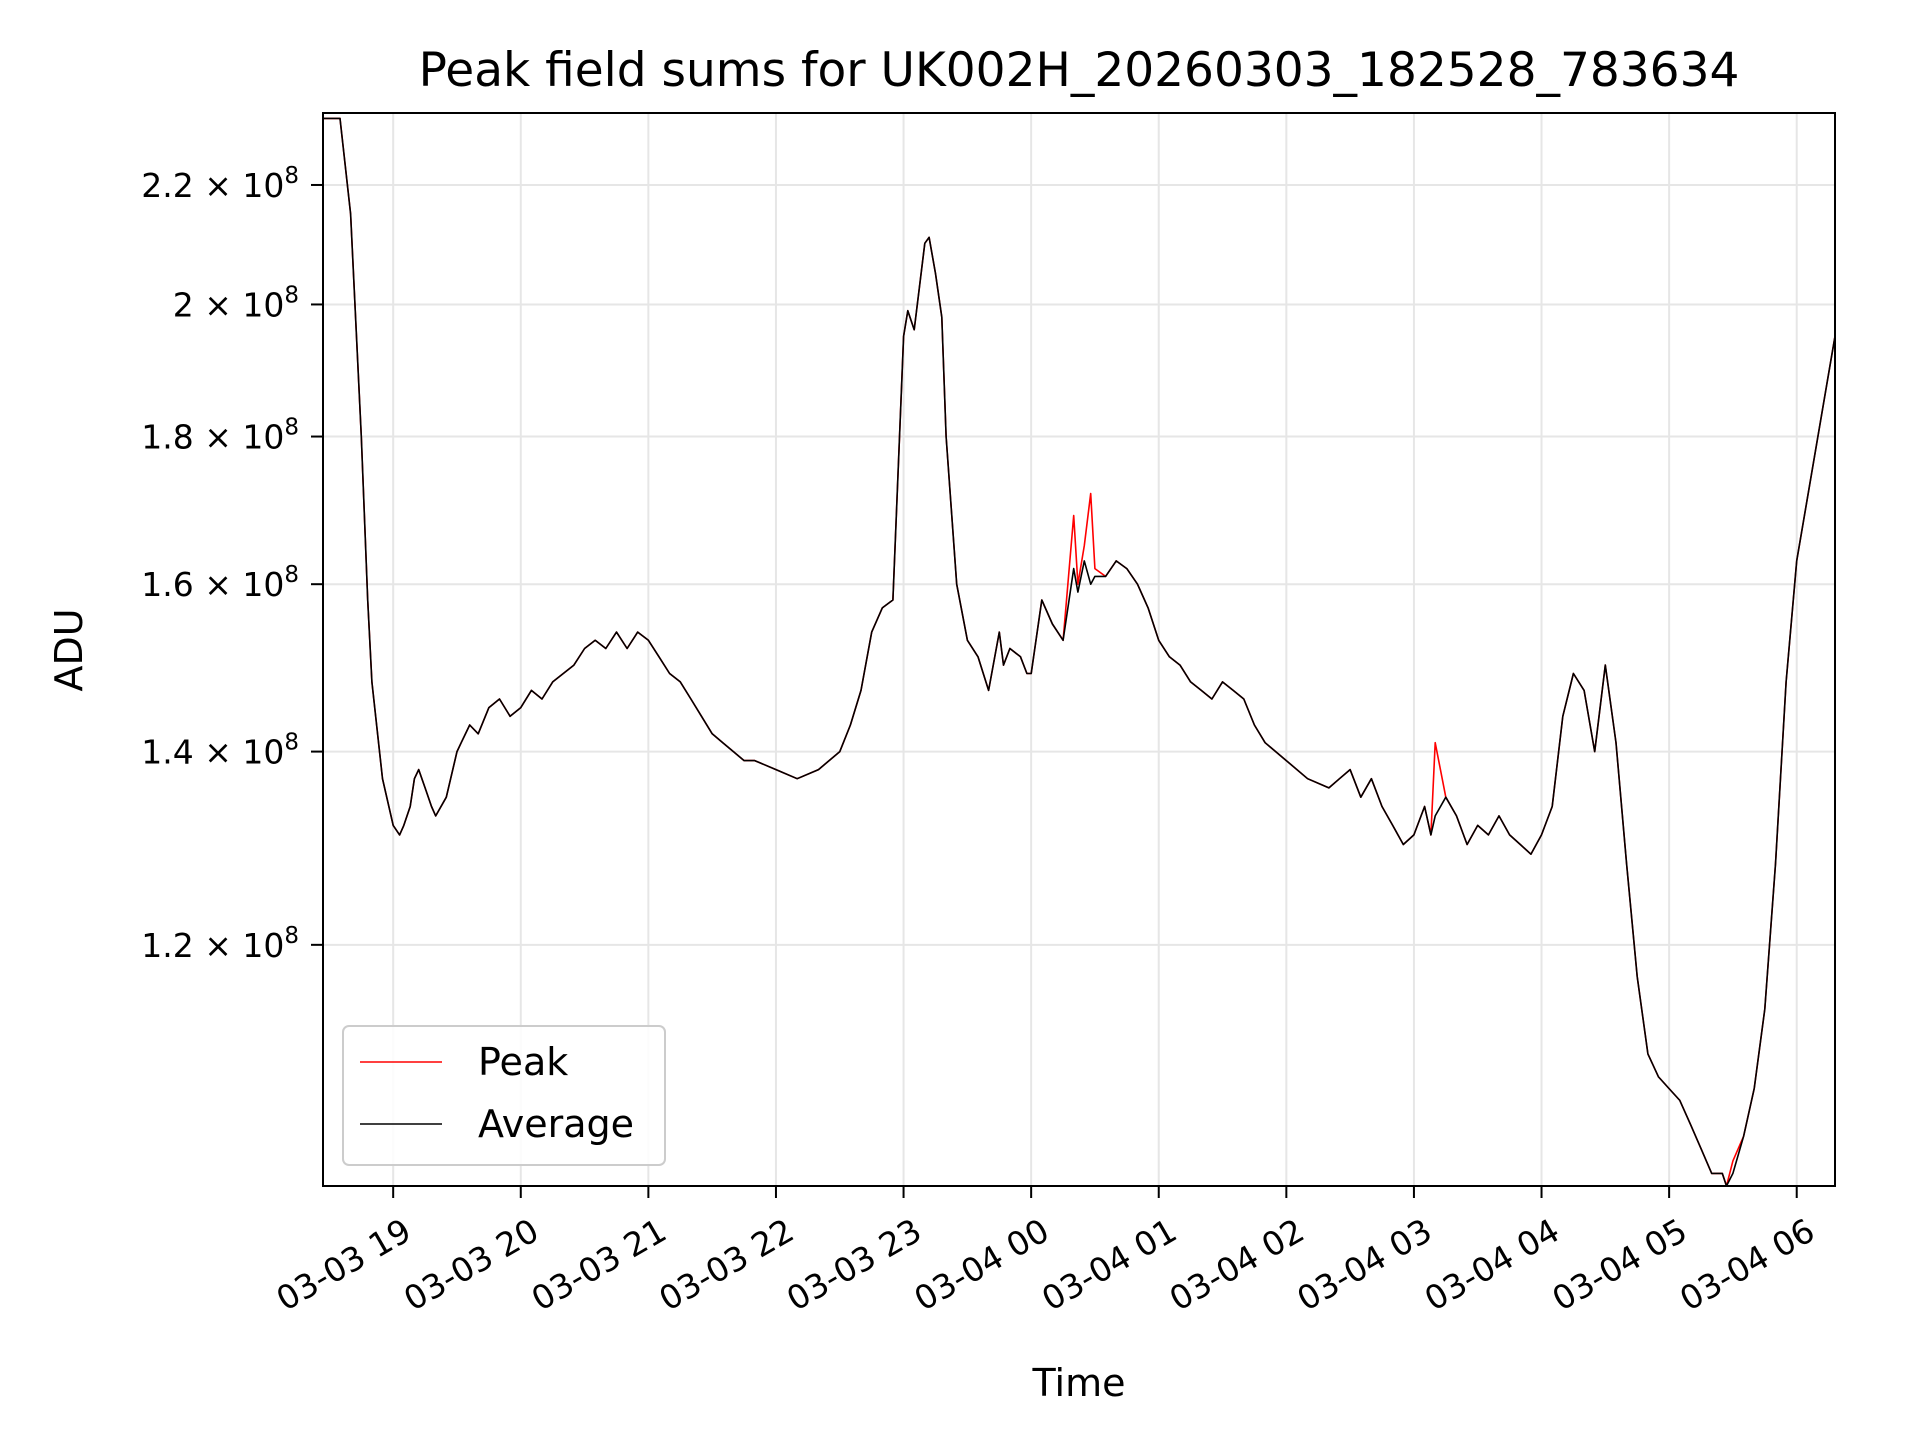 Image resolution: width=1920 pixels, height=1440 pixels. I want to click on y-axis-label: ADU, so click(69, 649).